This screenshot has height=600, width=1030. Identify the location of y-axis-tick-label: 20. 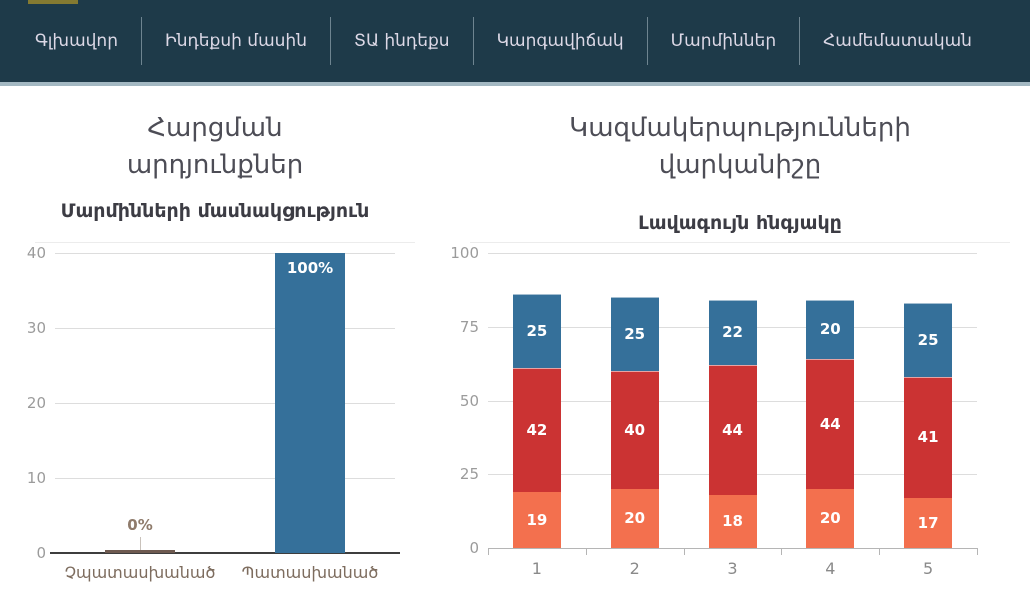
(36, 403).